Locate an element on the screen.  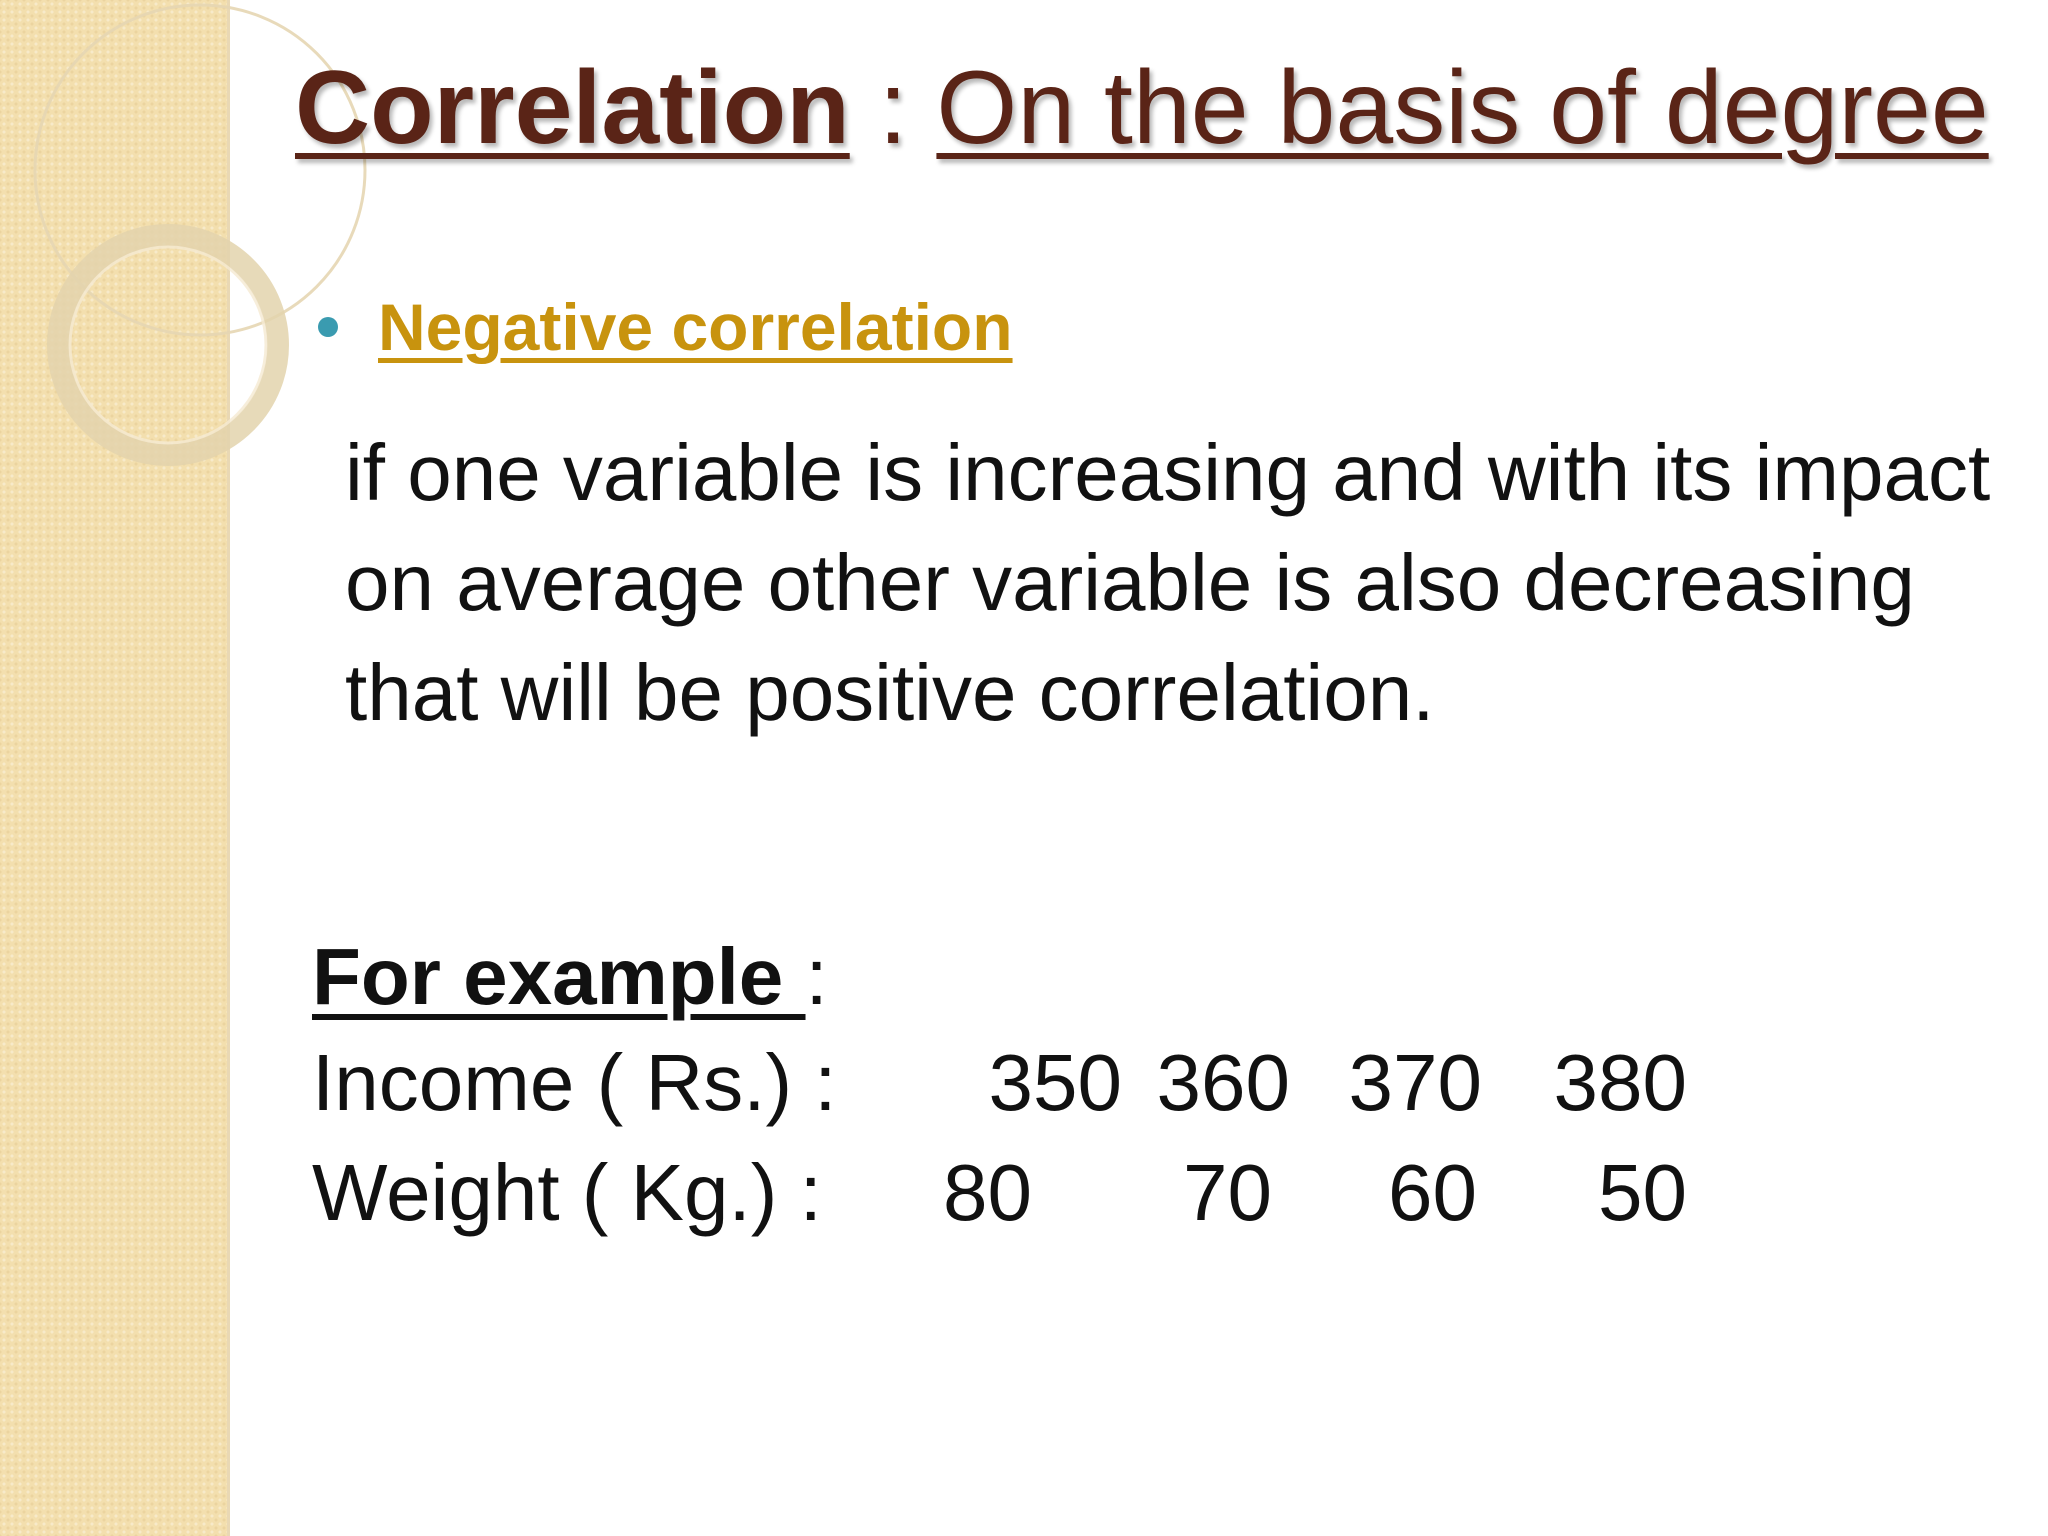
slide-title: Correlation : On the basis of degree is located at coordinates (1145, 108).